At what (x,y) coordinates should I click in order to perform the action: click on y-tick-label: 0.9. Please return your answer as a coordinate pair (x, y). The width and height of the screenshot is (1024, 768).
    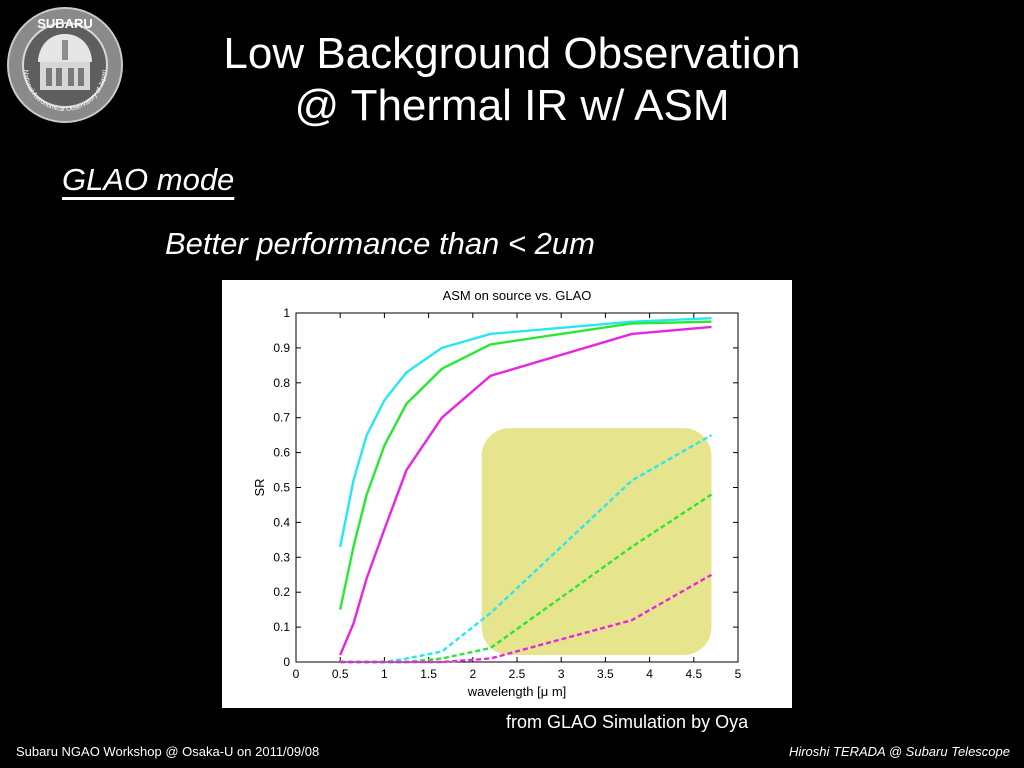
    Looking at the image, I should click on (281, 348).